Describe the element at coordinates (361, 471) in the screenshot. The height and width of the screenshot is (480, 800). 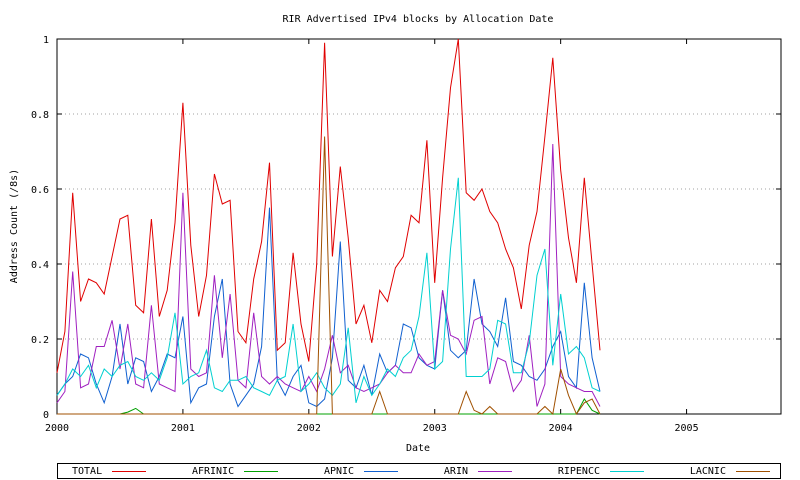
I see `legend-item-apnic: APNIC` at that location.